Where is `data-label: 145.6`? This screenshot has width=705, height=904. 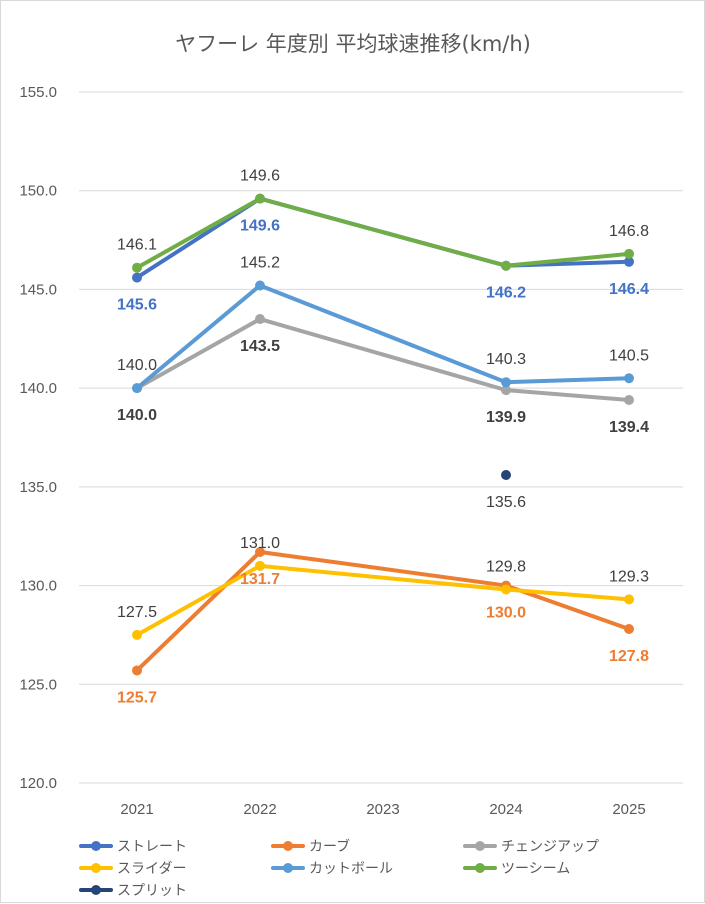 data-label: 145.6 is located at coordinates (137, 305).